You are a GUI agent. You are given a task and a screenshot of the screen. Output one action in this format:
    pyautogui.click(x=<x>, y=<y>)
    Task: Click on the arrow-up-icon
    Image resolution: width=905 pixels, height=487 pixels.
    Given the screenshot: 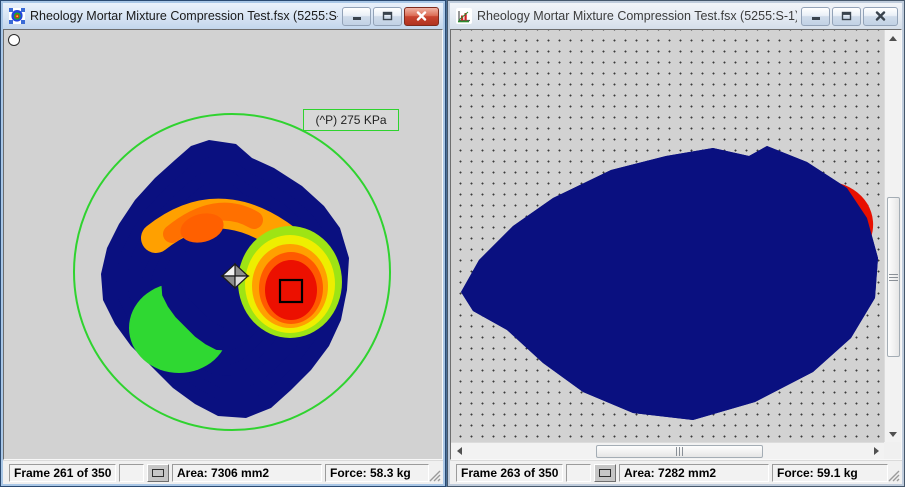 What is the action you would take?
    pyautogui.click(x=893, y=38)
    